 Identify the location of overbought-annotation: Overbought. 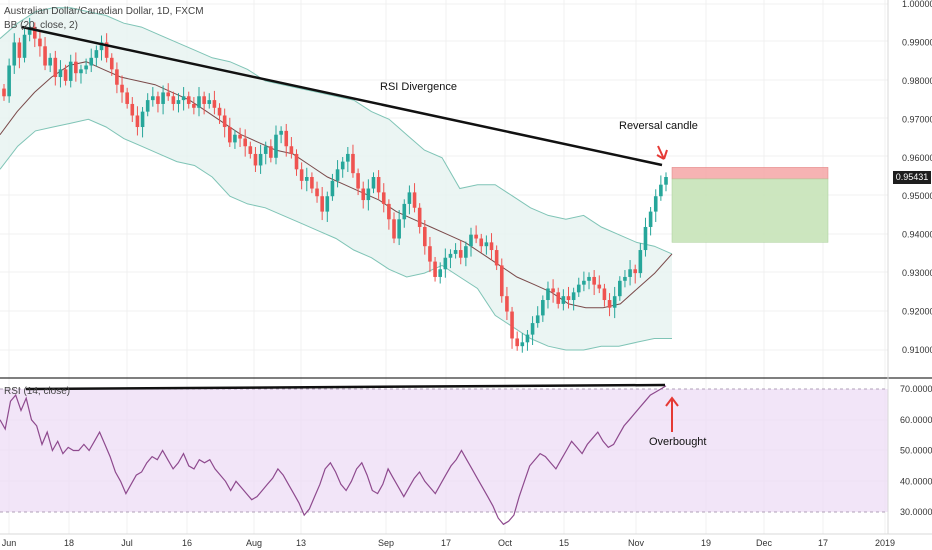
(678, 442).